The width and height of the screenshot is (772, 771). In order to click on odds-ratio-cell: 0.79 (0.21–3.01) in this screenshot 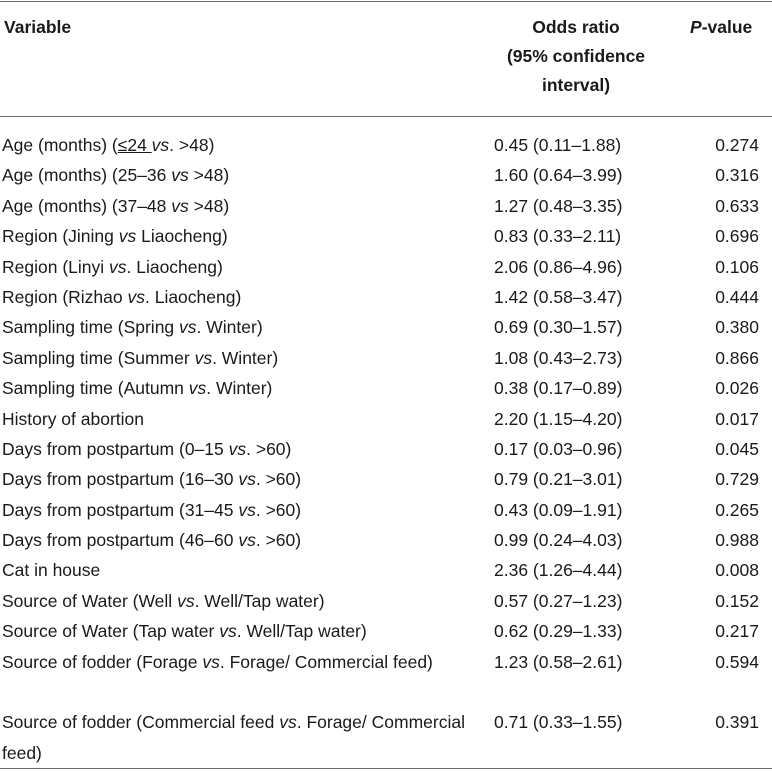, I will do `click(558, 479)`.